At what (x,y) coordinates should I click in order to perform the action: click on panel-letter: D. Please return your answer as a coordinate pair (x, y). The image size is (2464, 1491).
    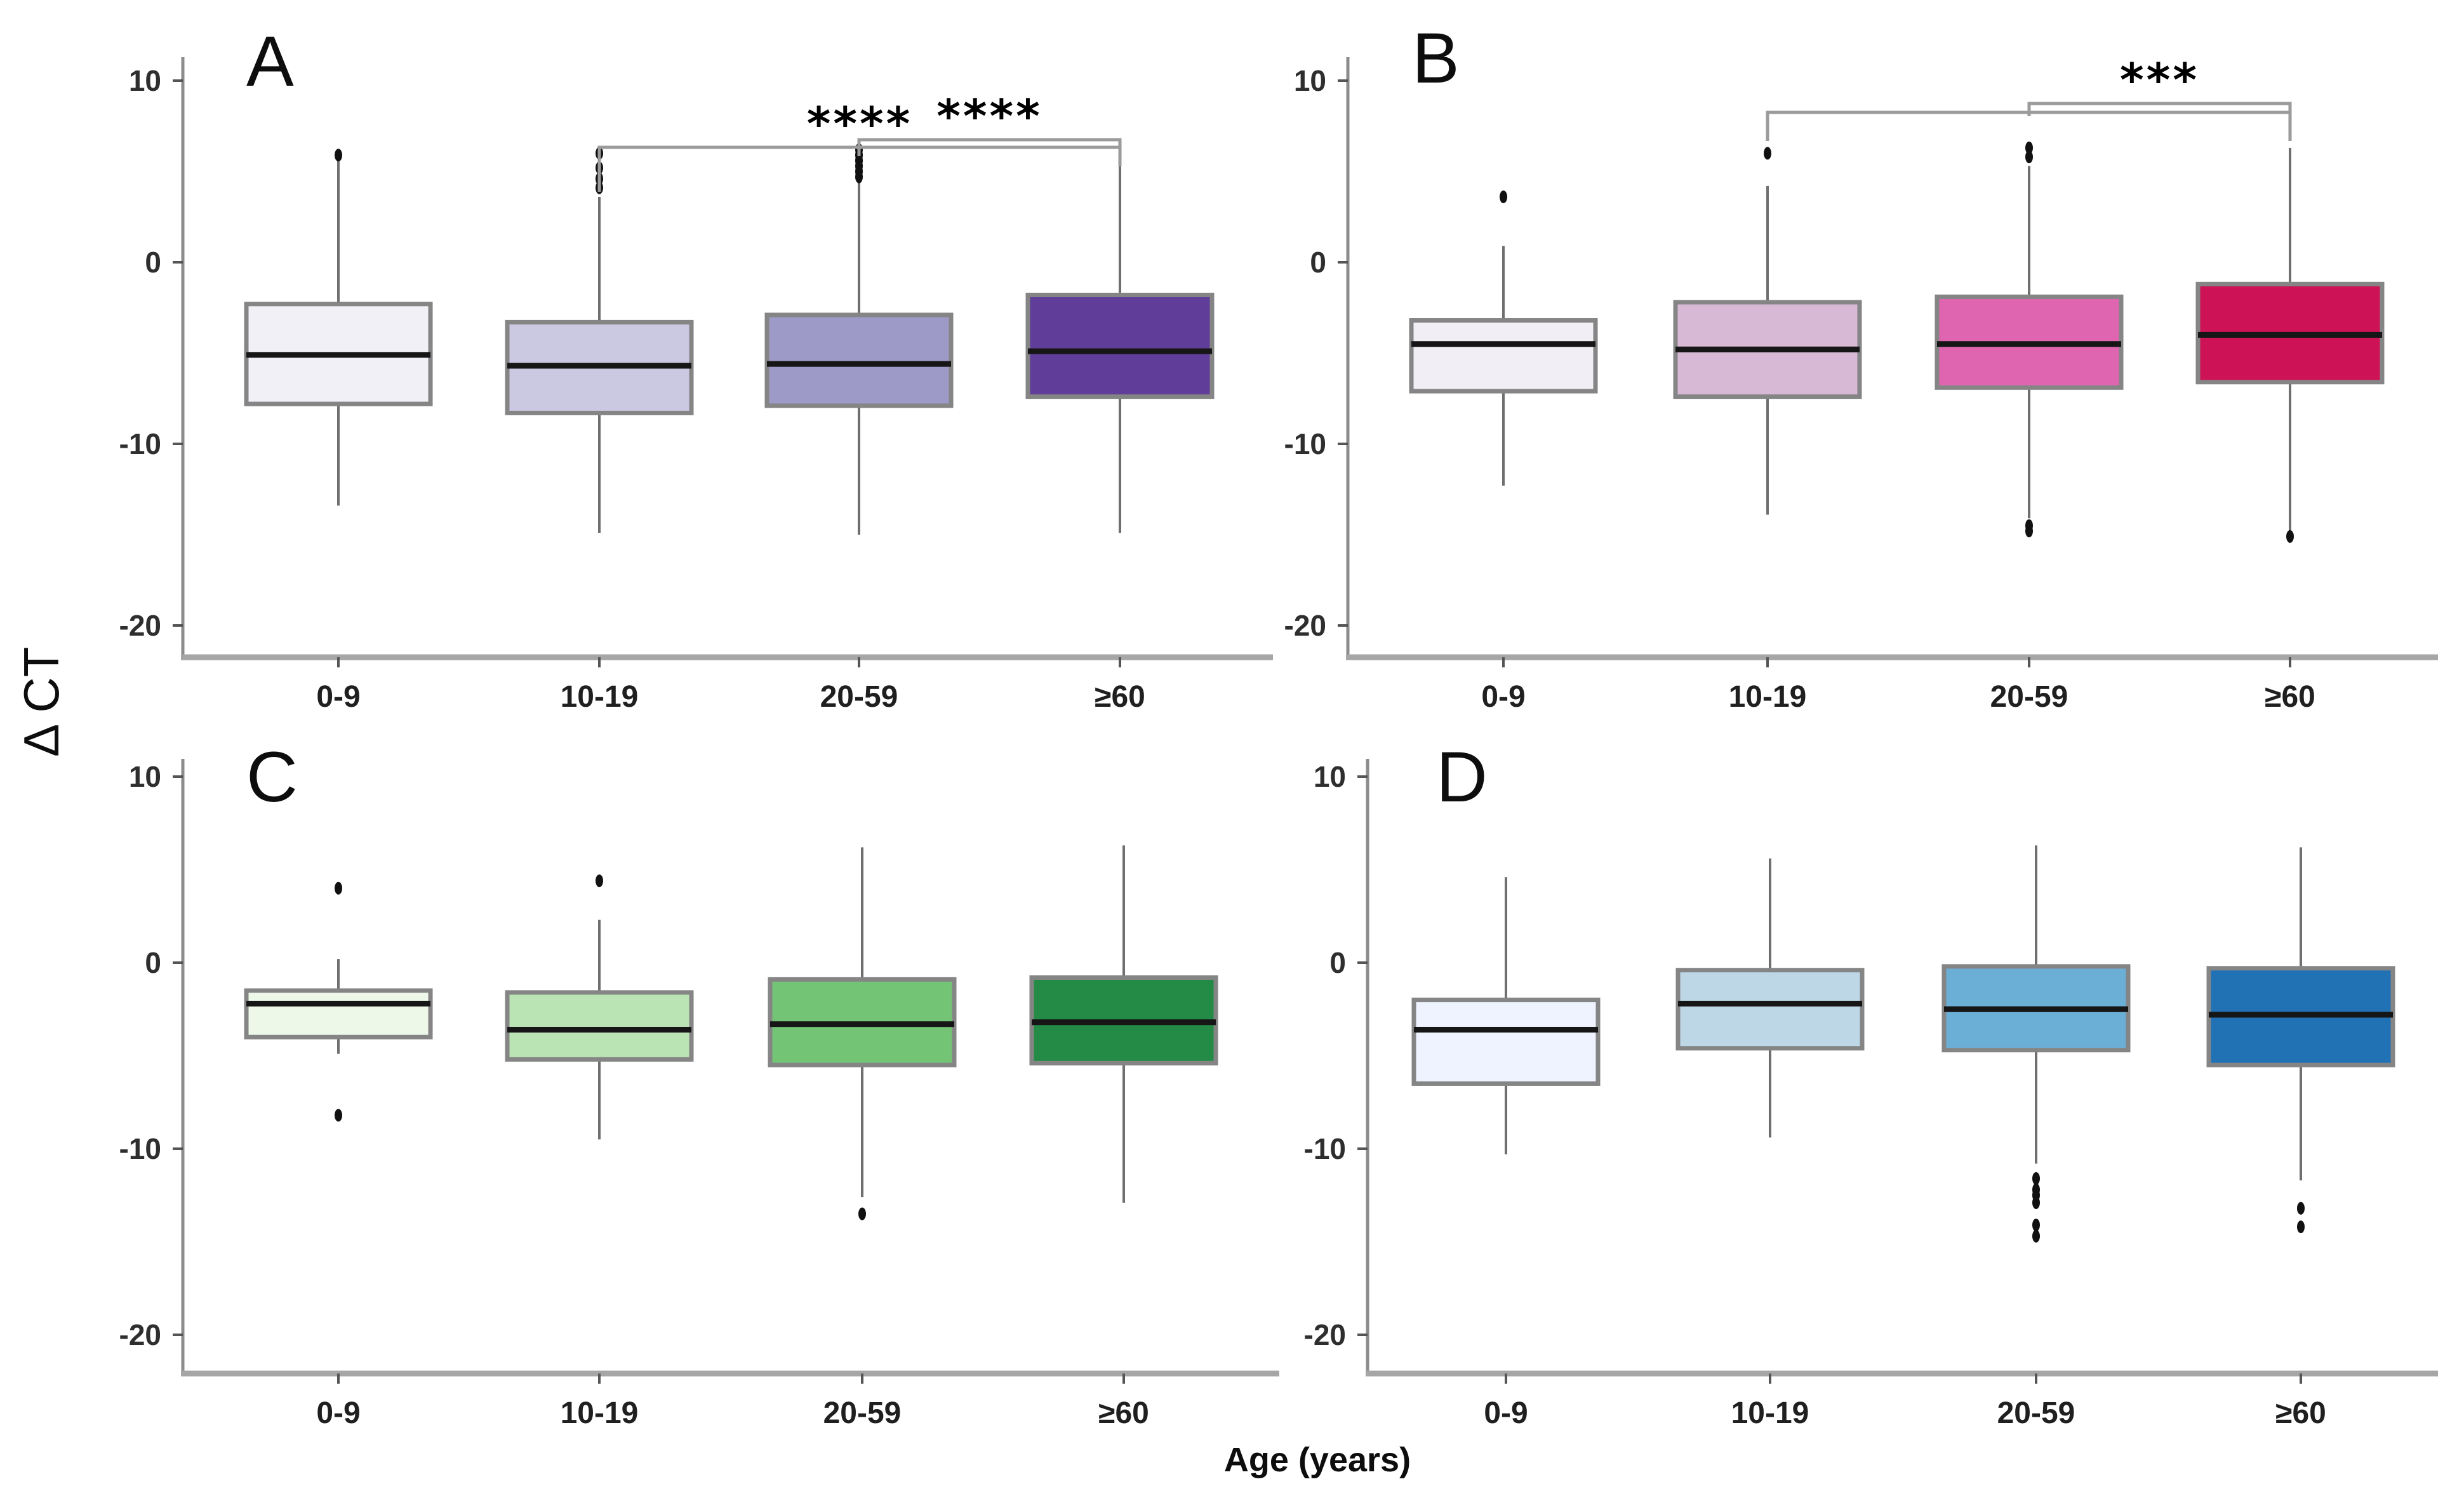
    Looking at the image, I should click on (1462, 777).